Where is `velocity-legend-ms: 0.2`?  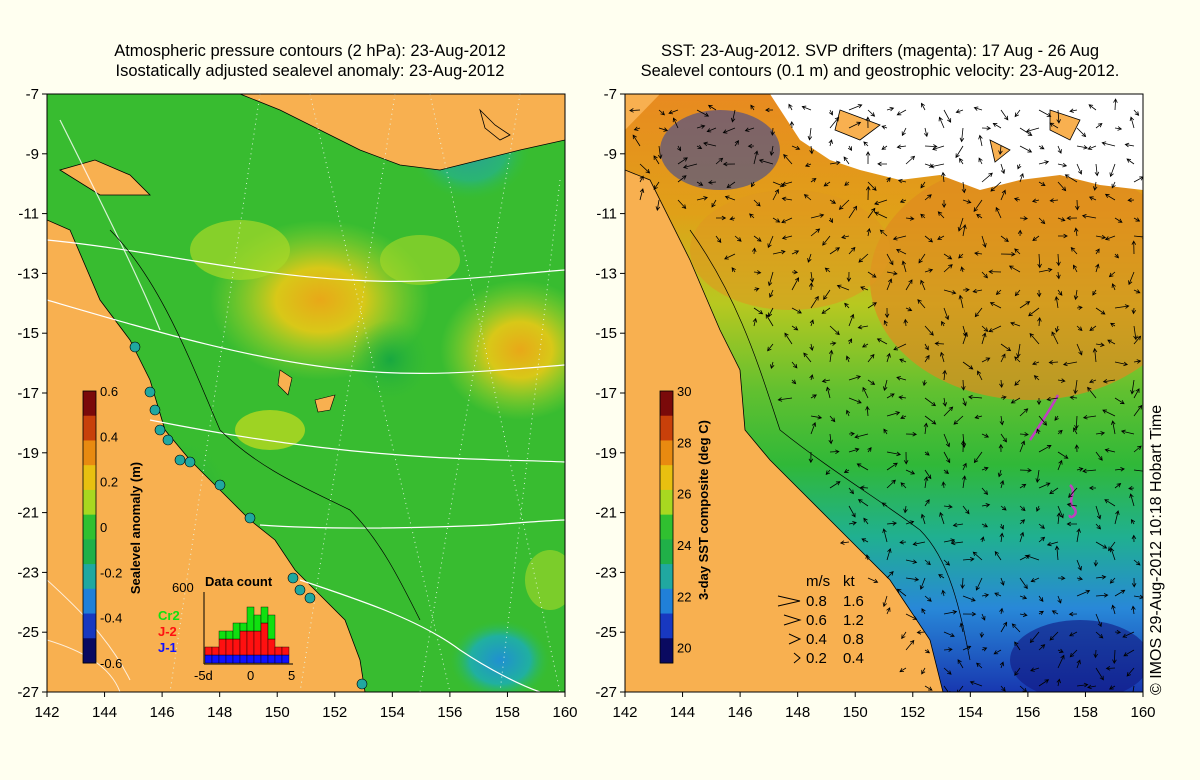 velocity-legend-ms: 0.2 is located at coordinates (816, 658).